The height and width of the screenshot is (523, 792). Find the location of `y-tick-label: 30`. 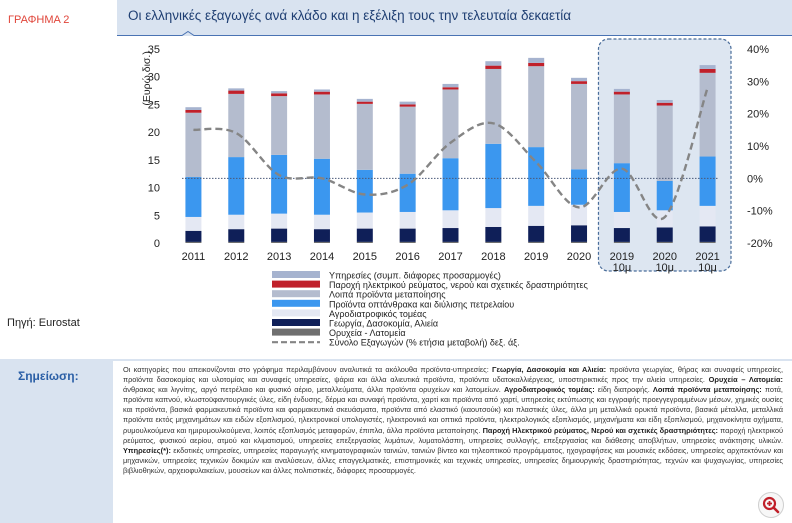

y-tick-label: 30 is located at coordinates (154, 78).